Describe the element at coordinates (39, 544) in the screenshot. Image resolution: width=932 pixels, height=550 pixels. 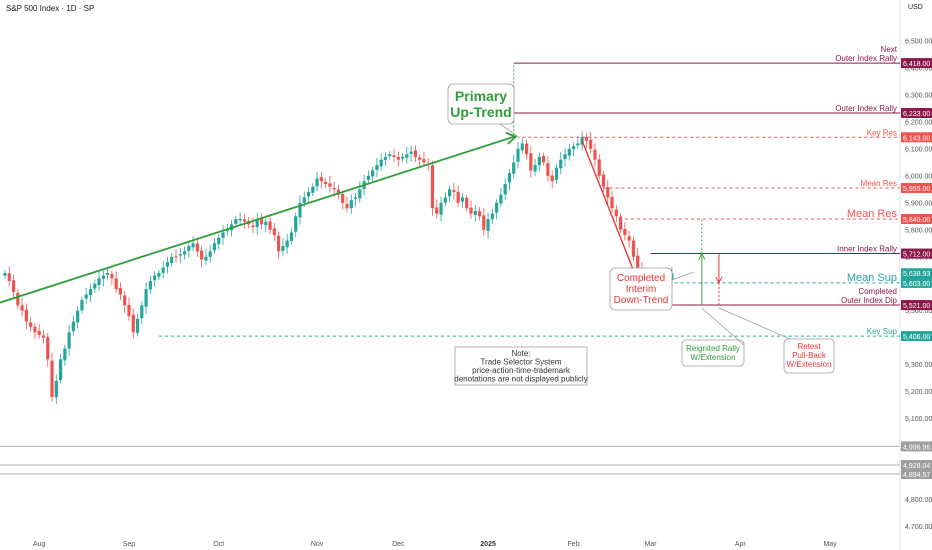
I see `x-tick-label: Aug` at that location.